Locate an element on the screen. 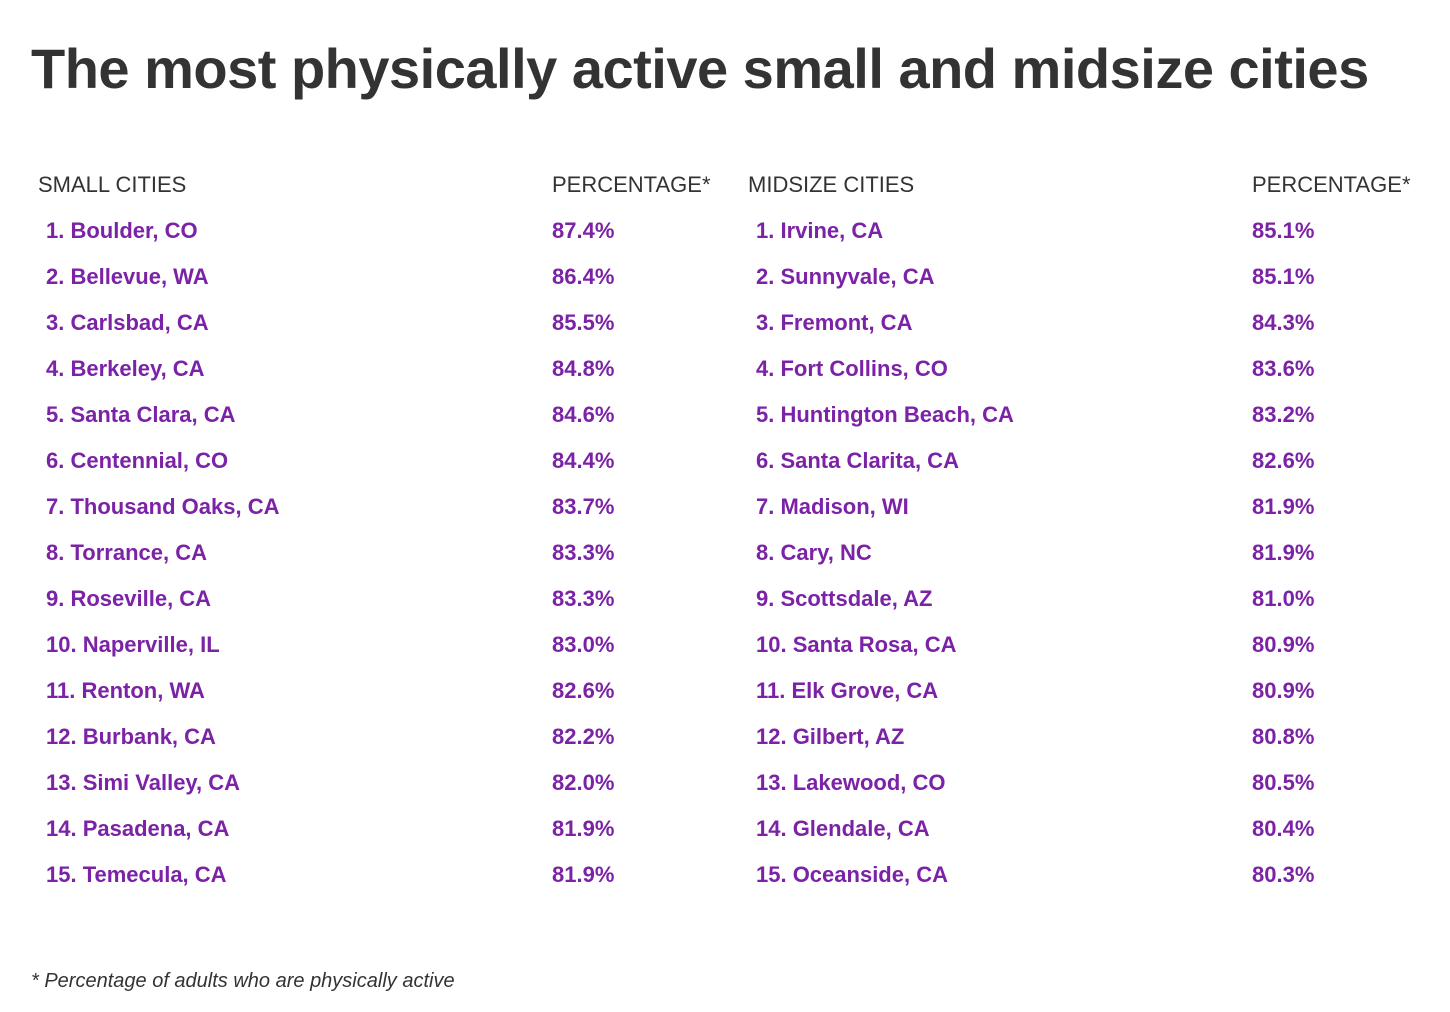 This screenshot has height=1012, width=1450. percentage-value: 80.8% is located at coordinates (1283, 736).